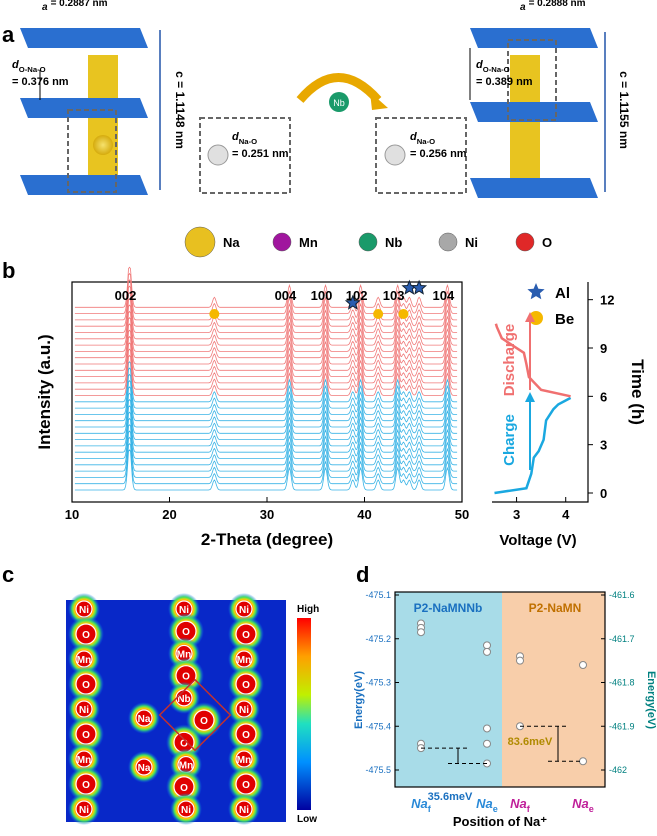 The height and width of the screenshot is (836, 657). I want to click on x-tick-label: Naf, so click(520, 805).